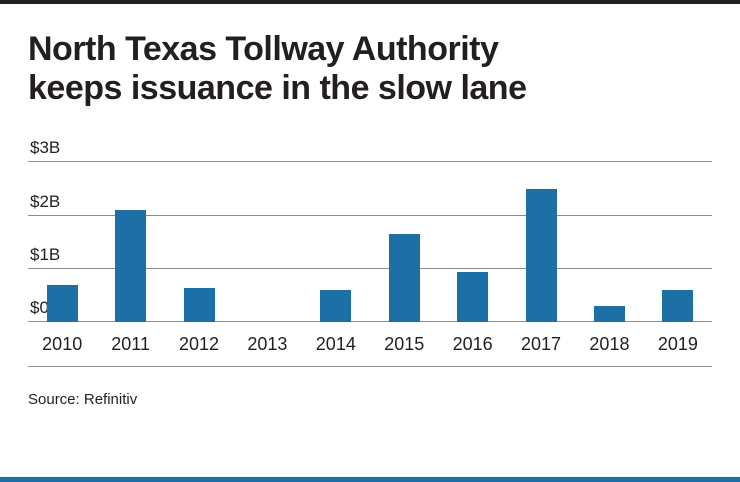 The image size is (740, 482). I want to click on gridline-3: $3B, so click(370, 150).